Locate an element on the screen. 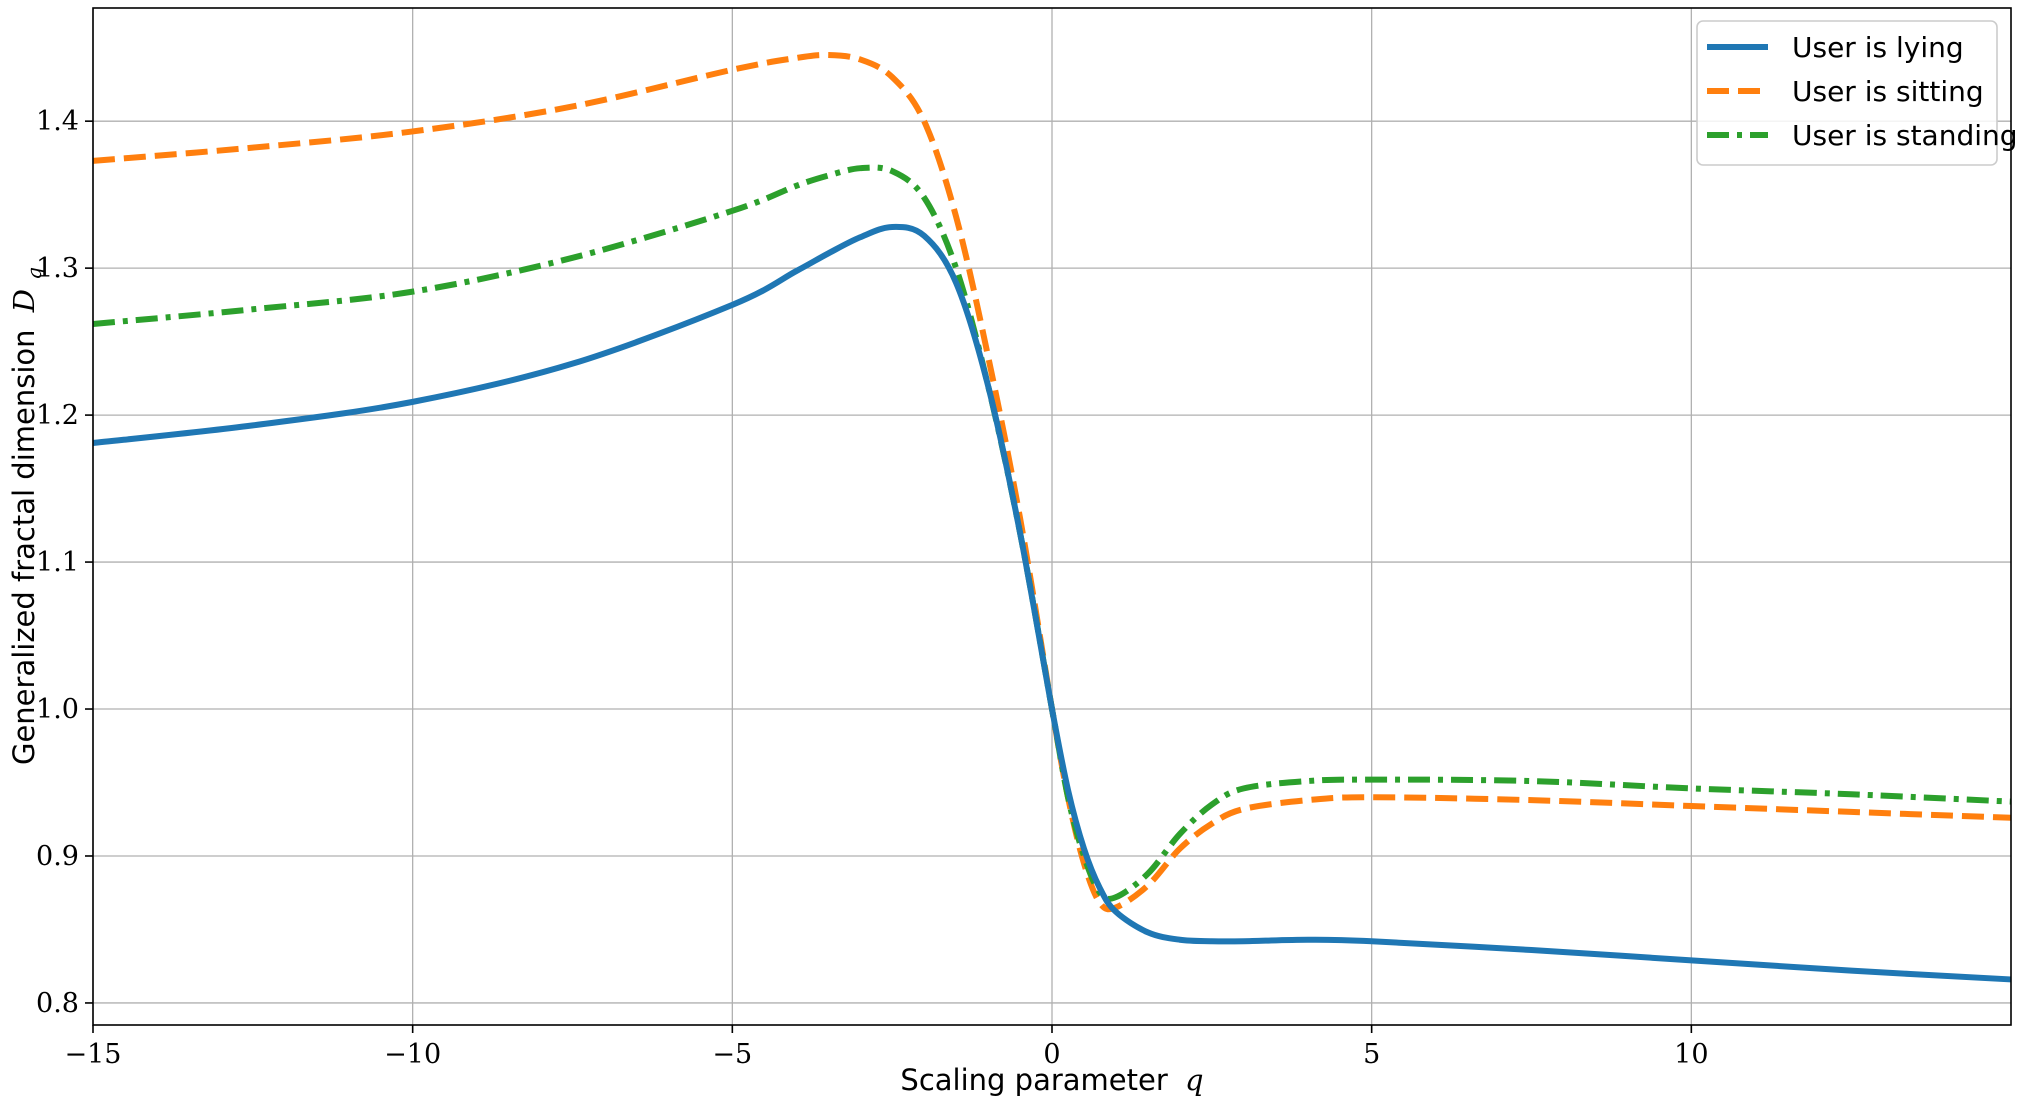 Image resolution: width=2021 pixels, height=1100 pixels. y-tick-label: 0.9 is located at coordinates (57, 856).